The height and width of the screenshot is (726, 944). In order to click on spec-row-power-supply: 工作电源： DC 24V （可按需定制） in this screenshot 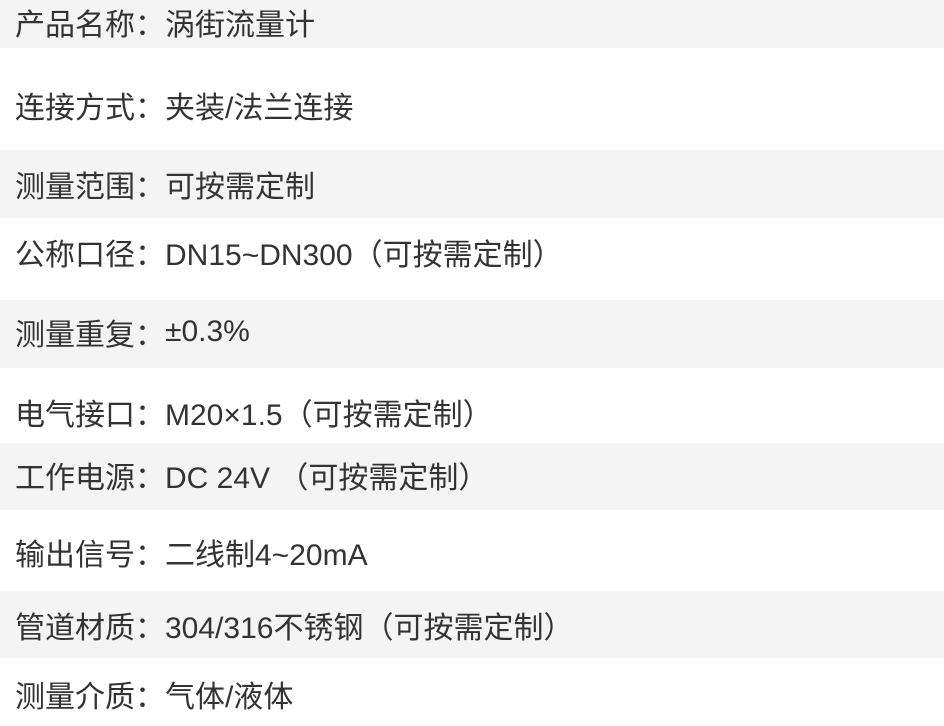, I will do `click(472, 476)`.